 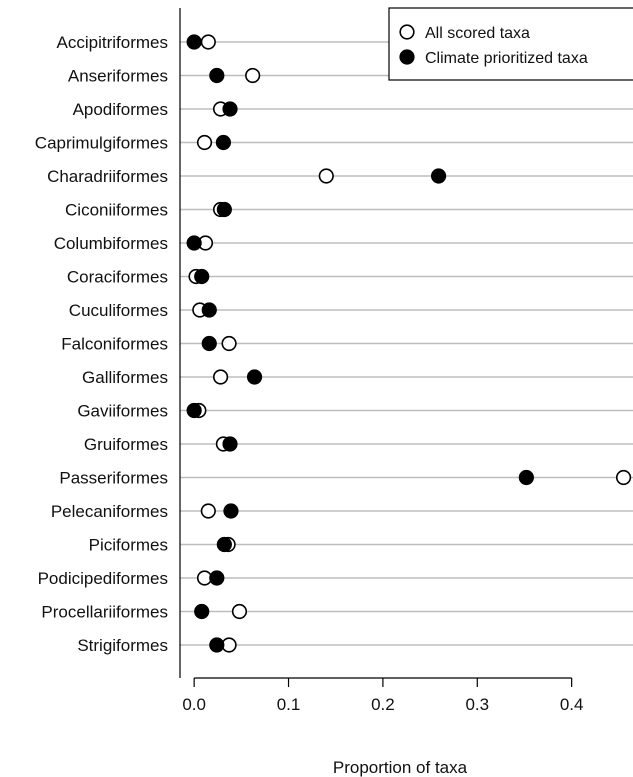 I want to click on point-climate-prioritized-taxa-charadriiformes, so click(x=438, y=176).